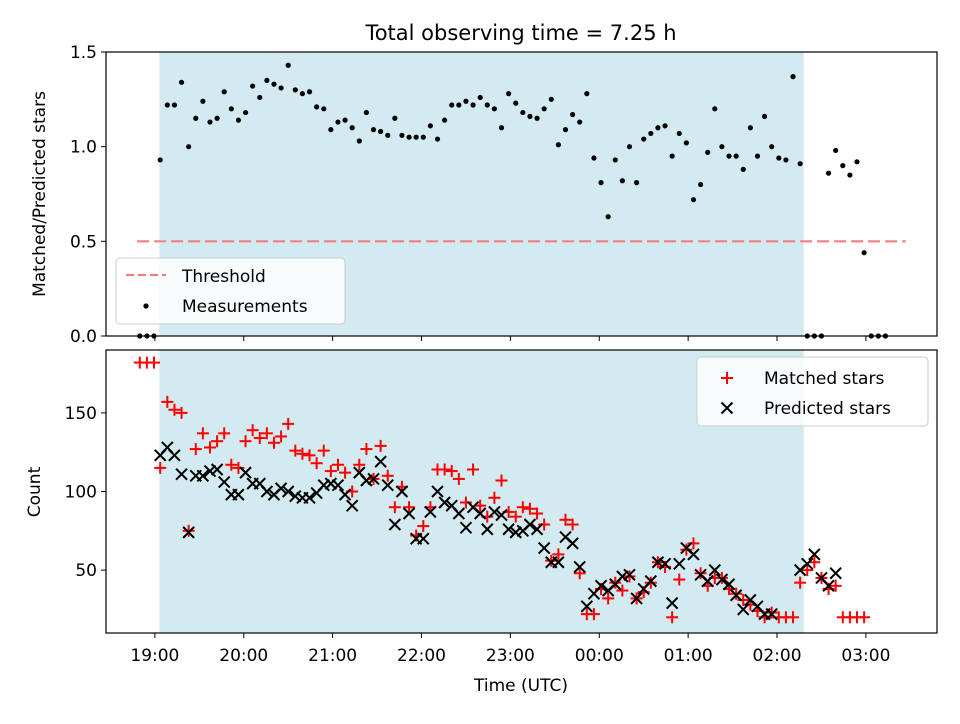 This screenshot has height=724, width=960. What do you see at coordinates (520, 686) in the screenshot?
I see `x-axis-label: Time (UTC)` at bounding box center [520, 686].